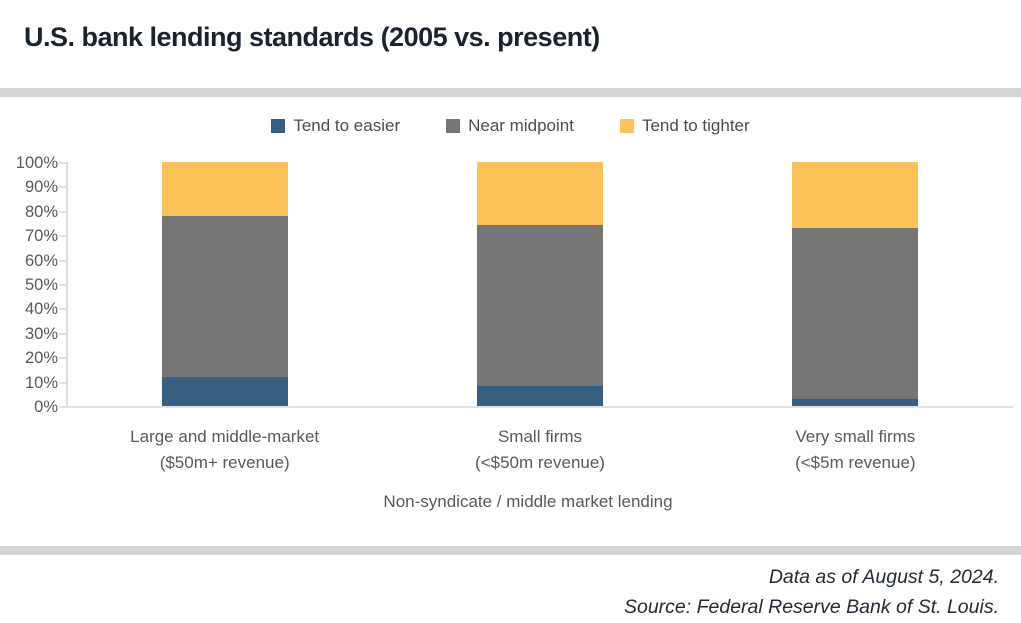  Describe the element at coordinates (41, 211) in the screenshot. I see `y-tick-label: 80%` at that location.